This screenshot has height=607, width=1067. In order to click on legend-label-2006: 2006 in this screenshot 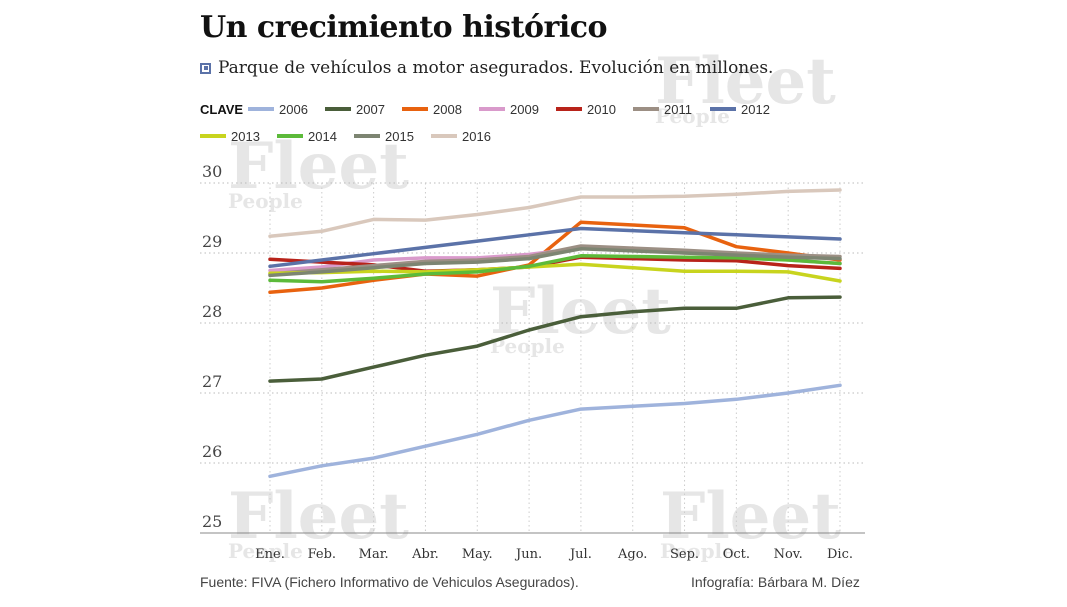, I will do `click(293, 109)`.